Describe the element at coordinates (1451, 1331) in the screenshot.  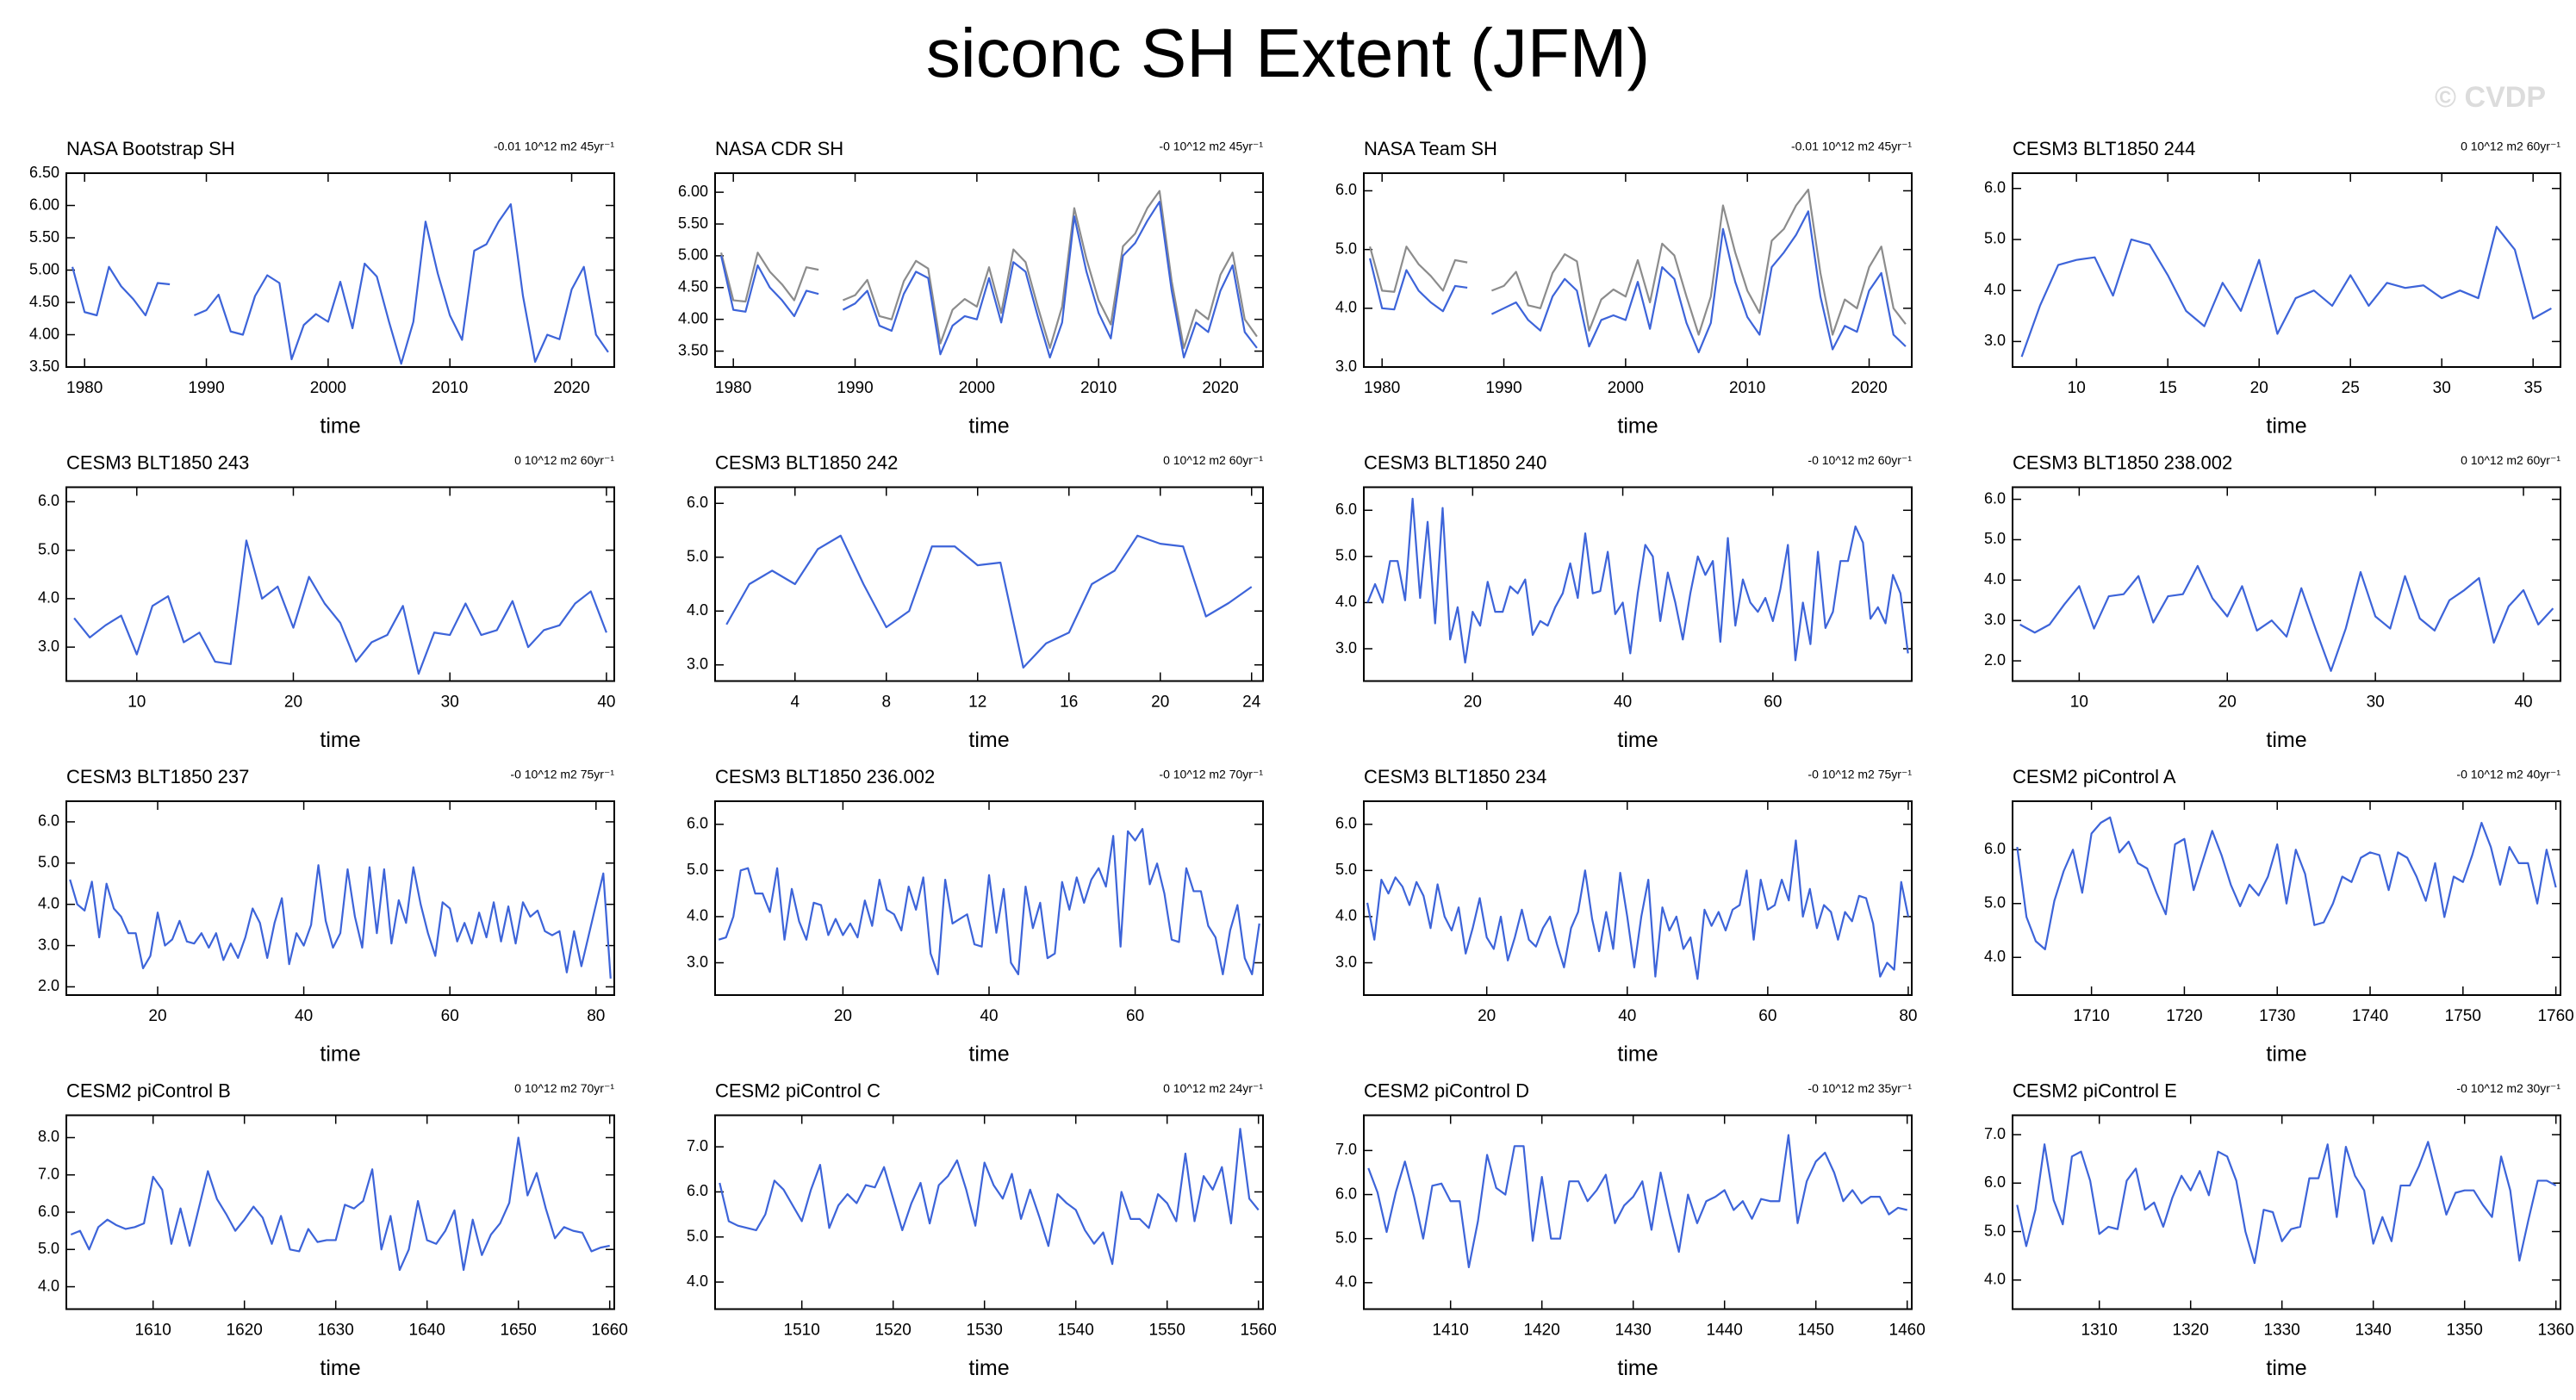
I see `x-tick-label: 1410` at that location.